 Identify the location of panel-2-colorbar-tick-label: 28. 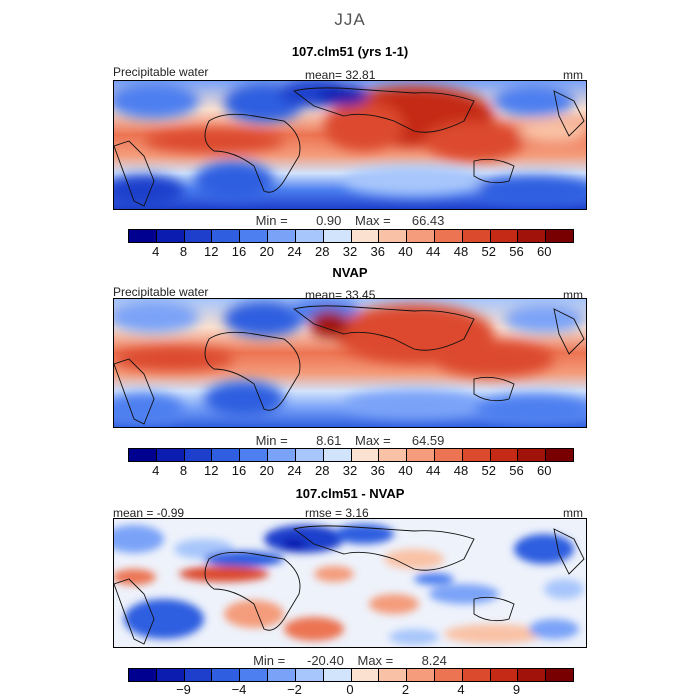
(322, 470).